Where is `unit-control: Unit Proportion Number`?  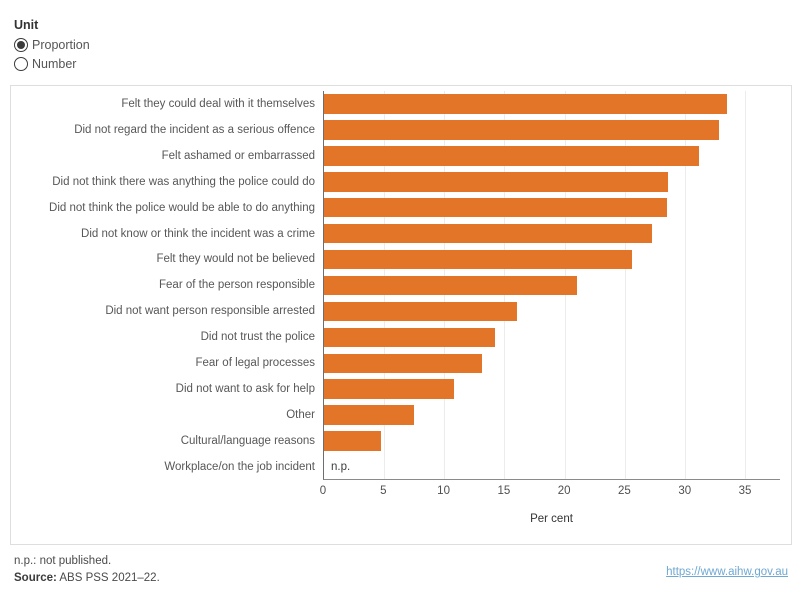
unit-control: Unit Proportion Number is located at coordinates (52, 45).